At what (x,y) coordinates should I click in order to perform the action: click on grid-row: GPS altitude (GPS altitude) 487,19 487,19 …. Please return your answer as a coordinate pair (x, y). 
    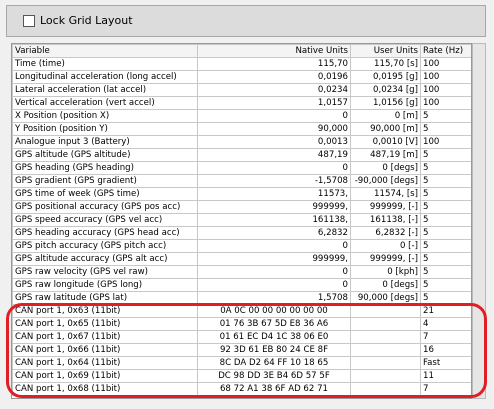
    Looking at the image, I should click on (241, 155).